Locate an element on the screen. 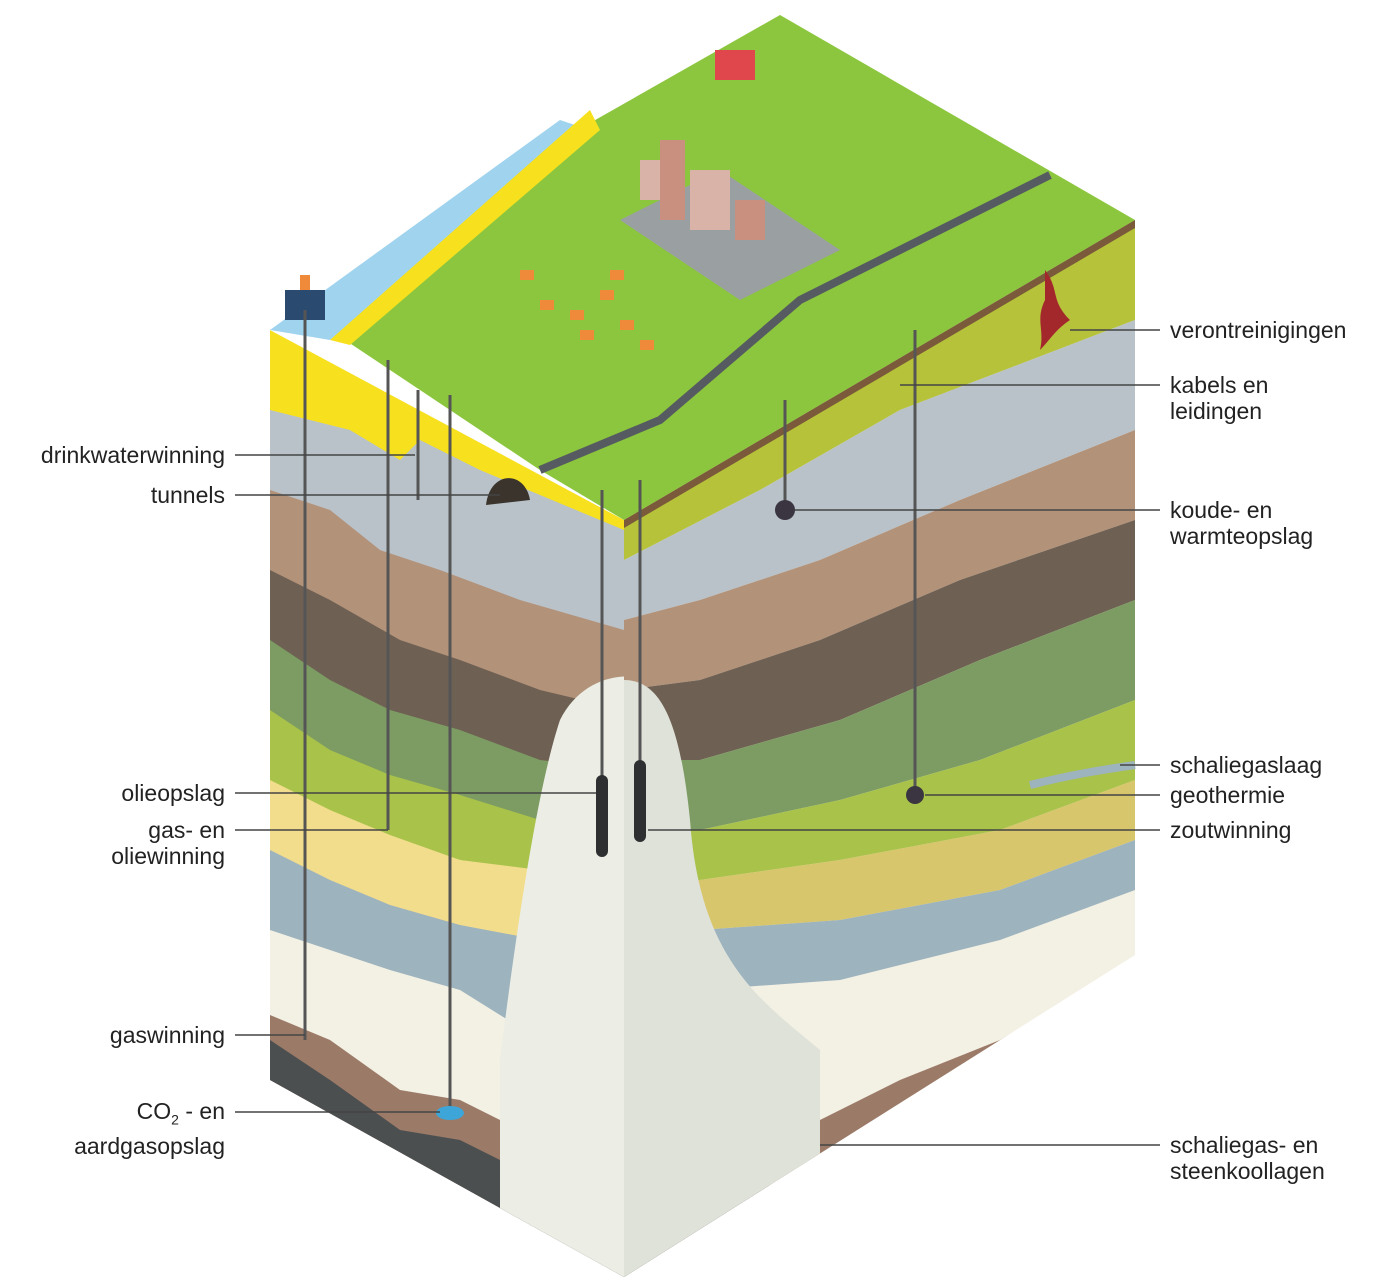 The width and height of the screenshot is (1395, 1277). top-edge-right is located at coordinates (879, 374).